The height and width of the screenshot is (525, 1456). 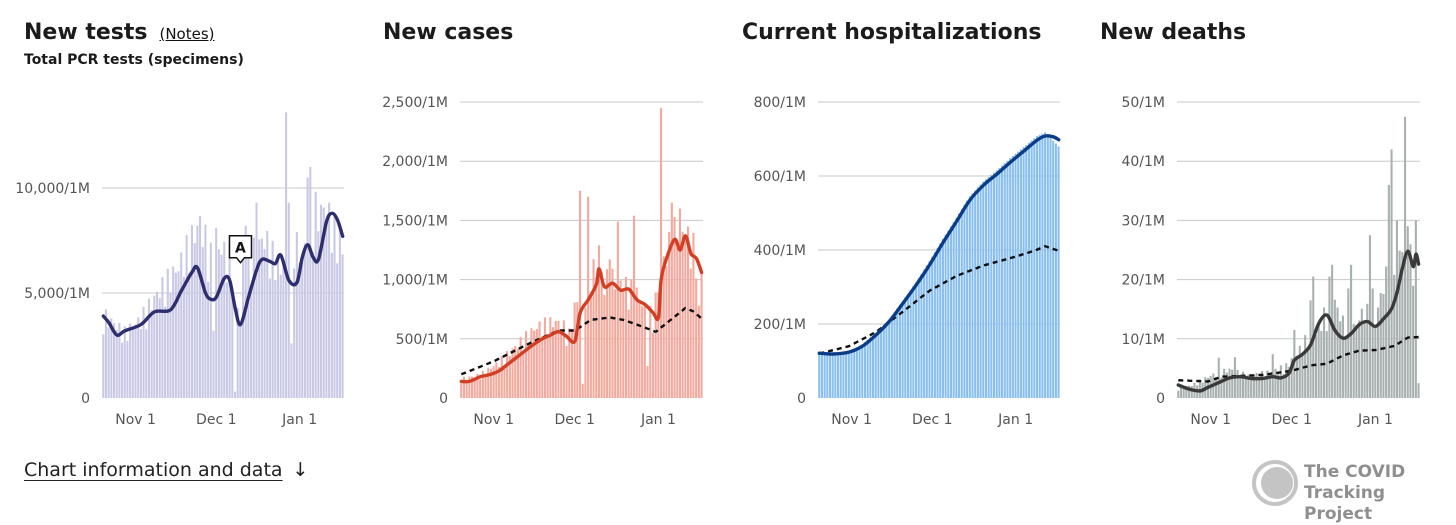 I want to click on x-tick-label: Jan 1, so click(x=1375, y=420).